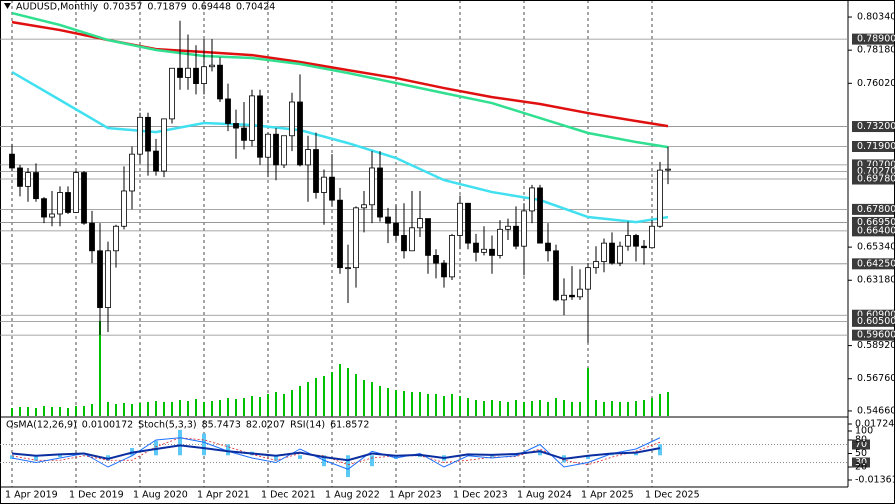  Describe the element at coordinates (160, 495) in the screenshot. I see `x-tick-label: 1 Aug 2020` at that location.